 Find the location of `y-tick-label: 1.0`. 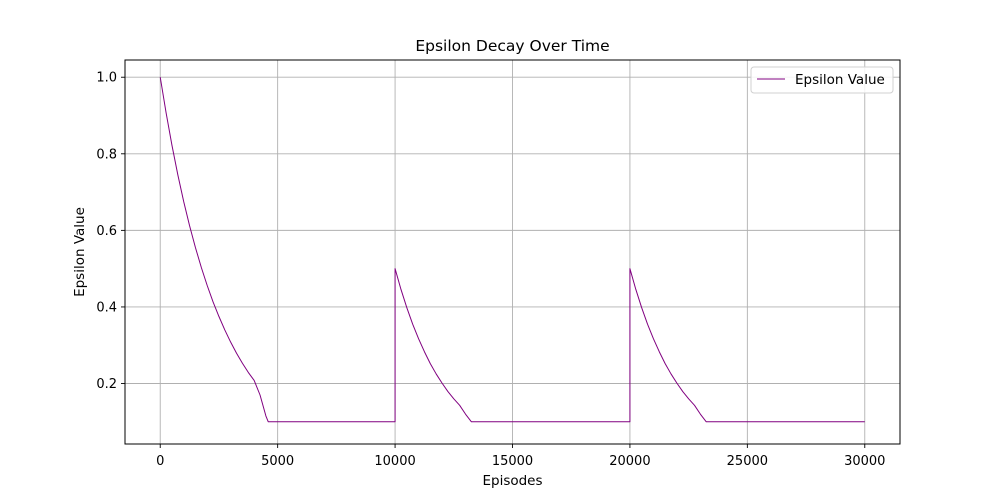

y-tick-label: 1.0 is located at coordinates (106, 78).